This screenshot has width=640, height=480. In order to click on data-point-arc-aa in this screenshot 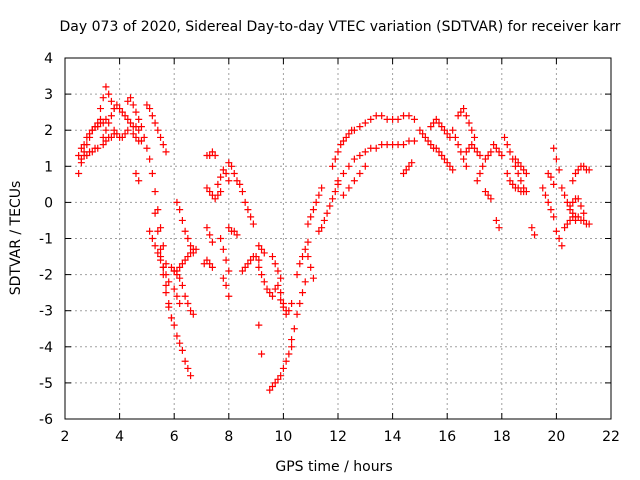, I will do `click(223, 249)`.